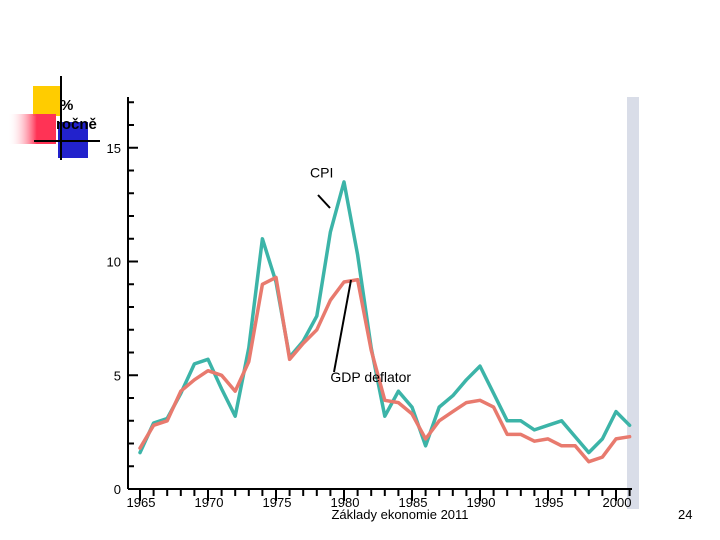 The width and height of the screenshot is (720, 540). What do you see at coordinates (114, 148) in the screenshot?
I see `y-tick-label: 15` at bounding box center [114, 148].